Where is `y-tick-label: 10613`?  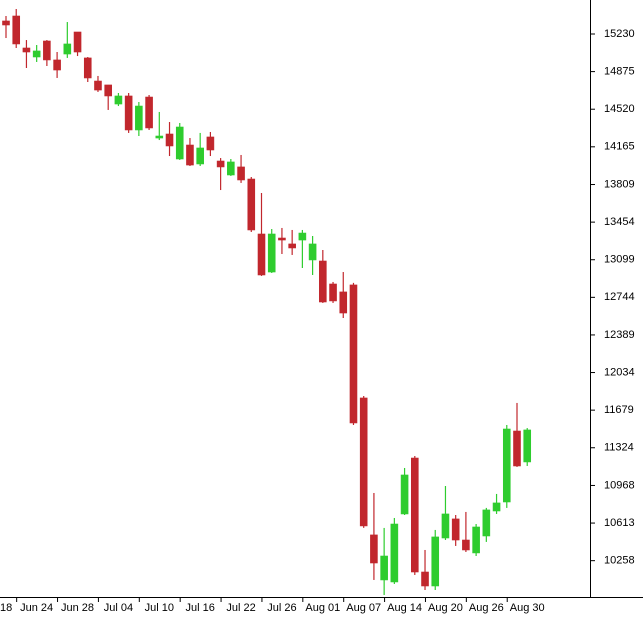 y-tick-label: 10613 is located at coordinates (619, 523).